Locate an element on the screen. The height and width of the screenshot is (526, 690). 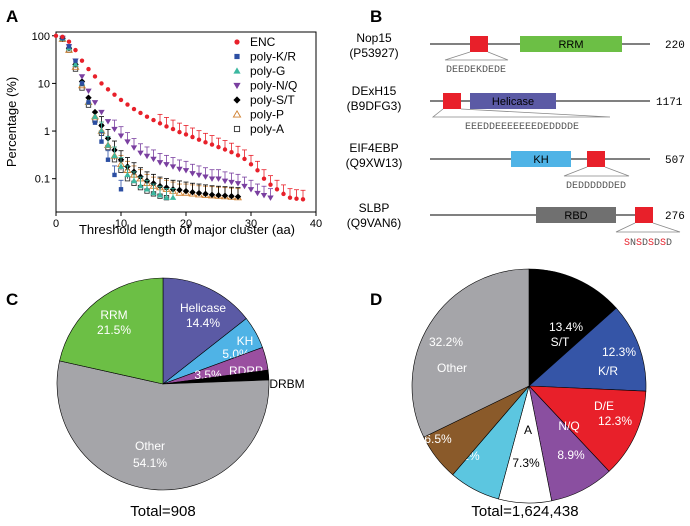
y-tick-label: 10 is located at coordinates (44, 84).